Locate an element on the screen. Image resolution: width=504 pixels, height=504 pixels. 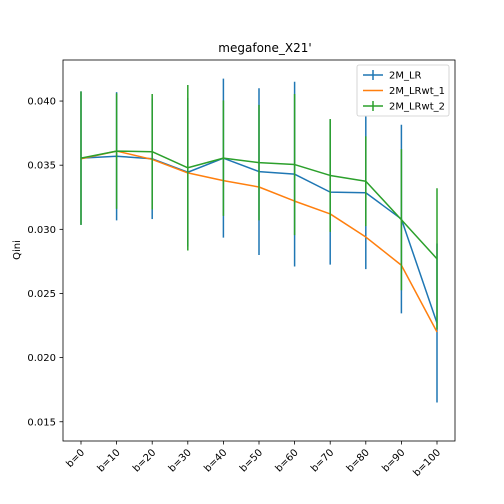
x-tick-label: b=40 is located at coordinates (215, 460).